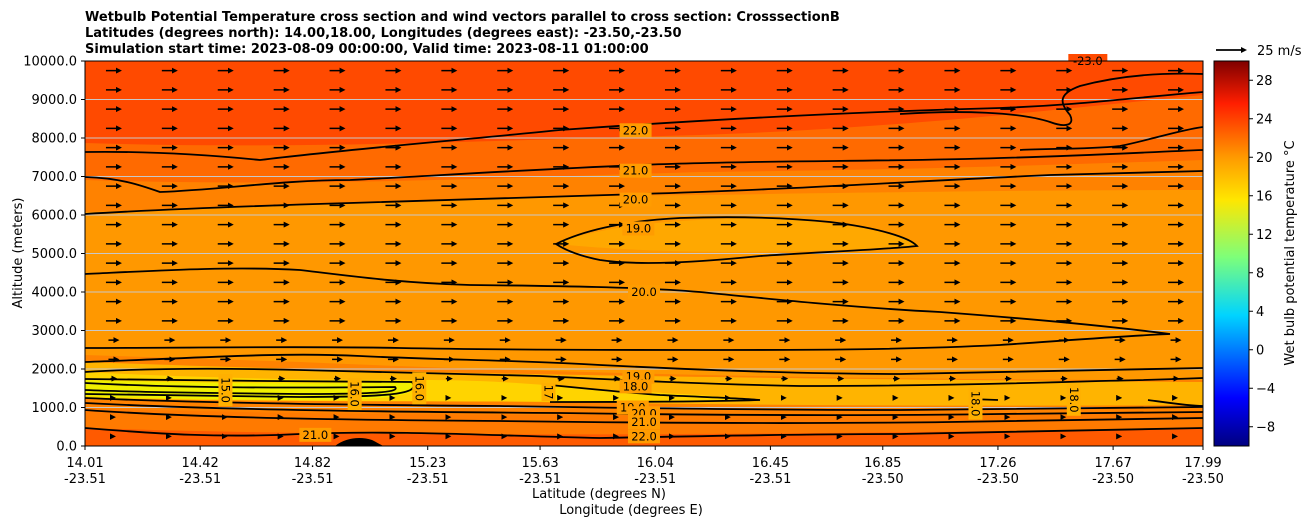  I want to click on y-axis-label: Altitude (meters), so click(18, 253).